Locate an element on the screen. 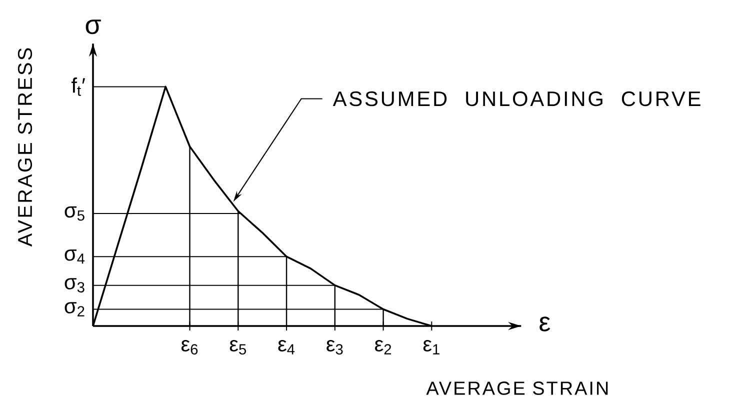  ref-line-label: σ$_{2}$ is located at coordinates (74, 309).